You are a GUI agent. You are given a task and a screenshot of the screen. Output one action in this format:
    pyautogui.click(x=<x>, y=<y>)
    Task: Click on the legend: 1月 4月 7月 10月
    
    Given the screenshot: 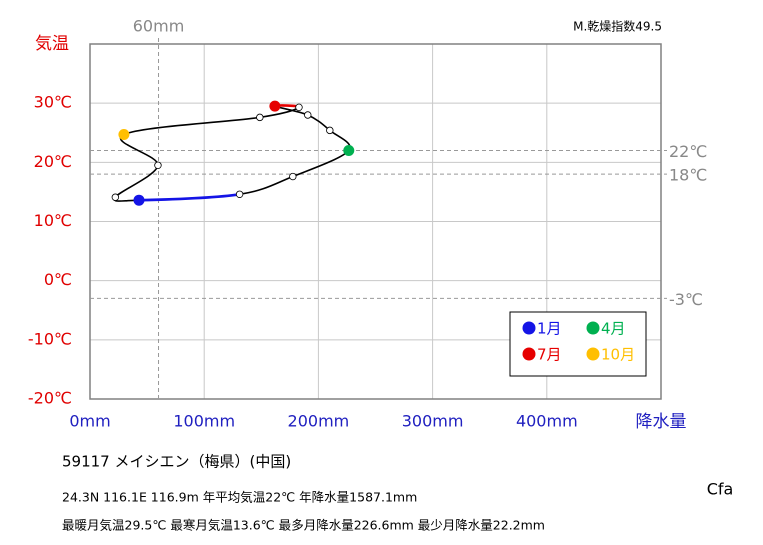 What is the action you would take?
    pyautogui.click(x=578, y=344)
    